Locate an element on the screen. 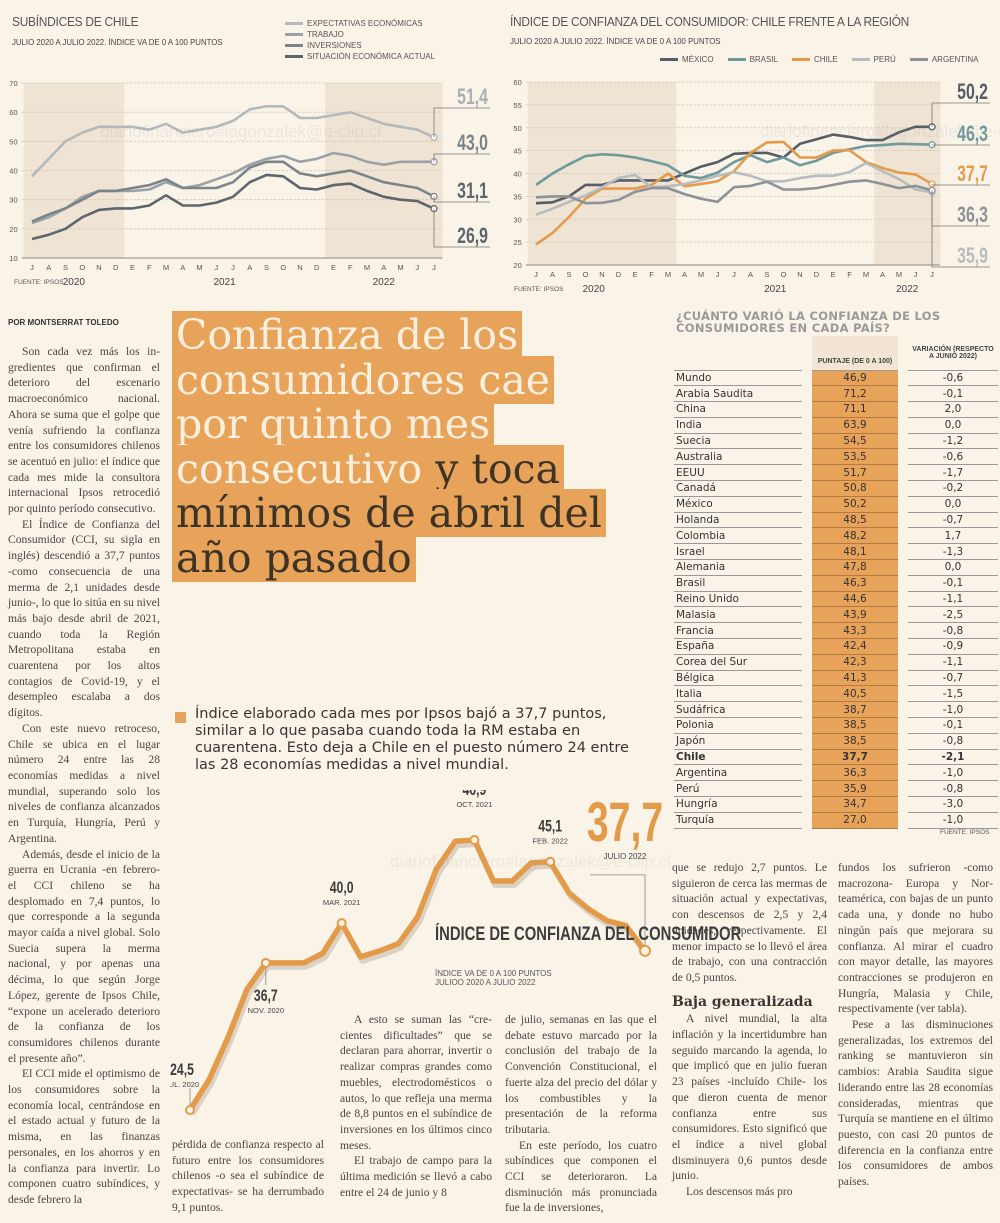 The height and width of the screenshot is (1223, 1000). variation-cell: -0,2 is located at coordinates (953, 488).